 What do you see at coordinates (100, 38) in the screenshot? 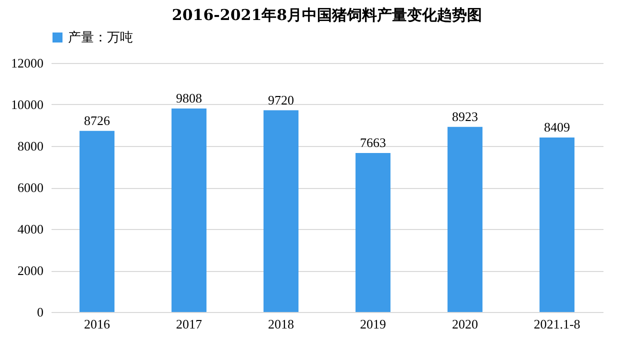
I see `legend-label: 产量：万吨` at bounding box center [100, 38].